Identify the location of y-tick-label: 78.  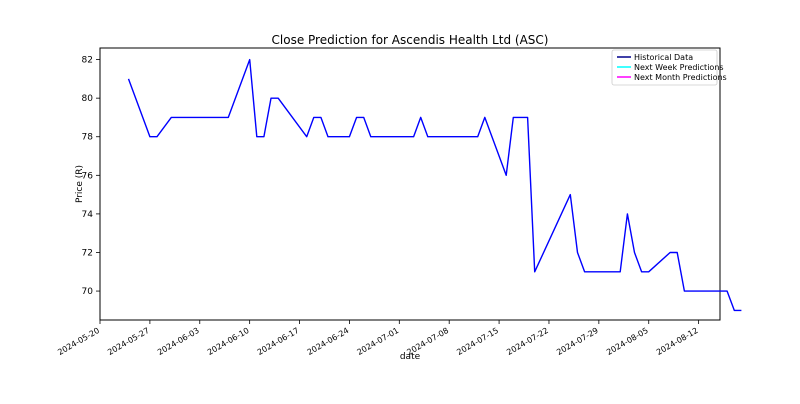
(88, 138).